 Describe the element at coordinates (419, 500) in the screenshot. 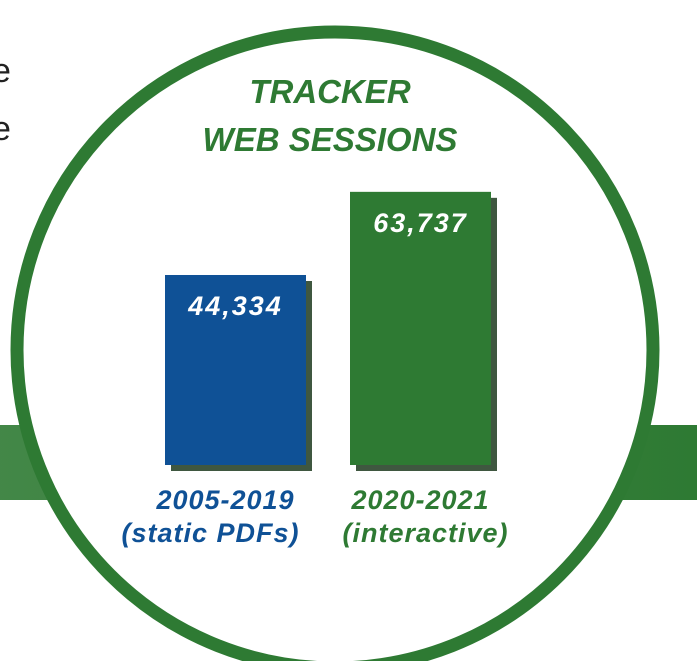

I see `category-label: 2020-2021` at that location.